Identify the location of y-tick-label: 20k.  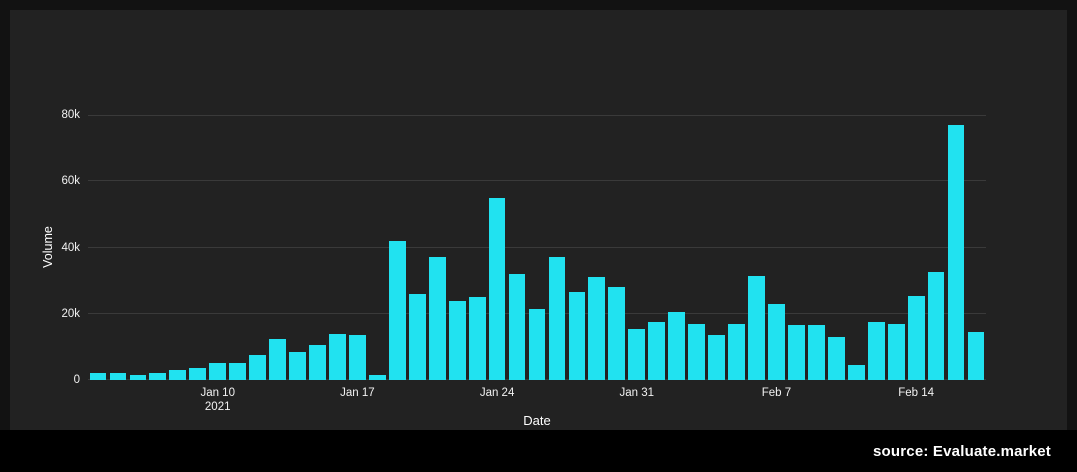
(70, 313).